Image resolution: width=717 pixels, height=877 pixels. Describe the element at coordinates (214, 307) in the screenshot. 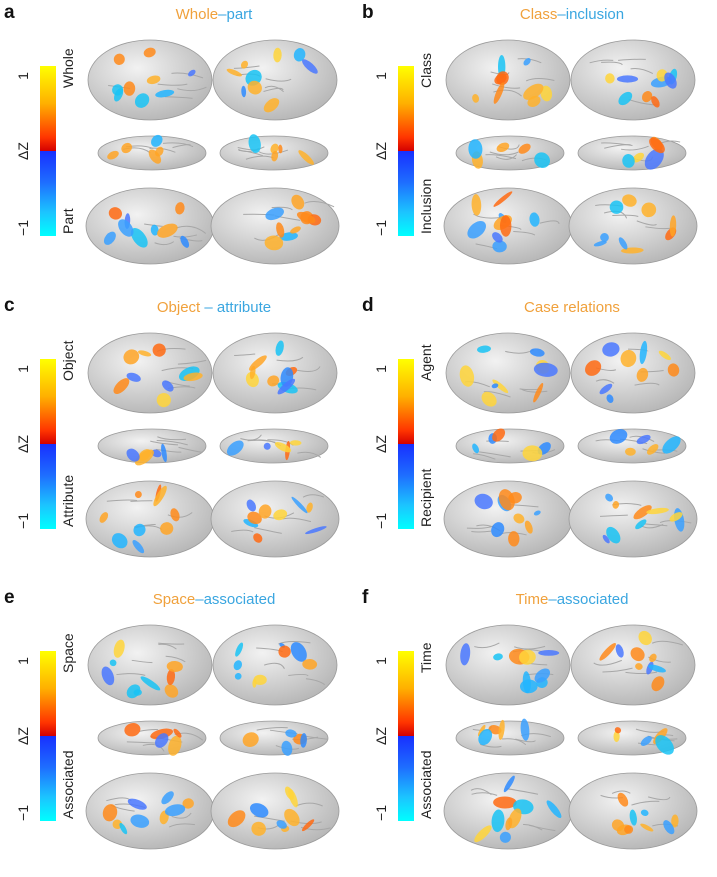

I see `panel-title: Object – attribute` at that location.